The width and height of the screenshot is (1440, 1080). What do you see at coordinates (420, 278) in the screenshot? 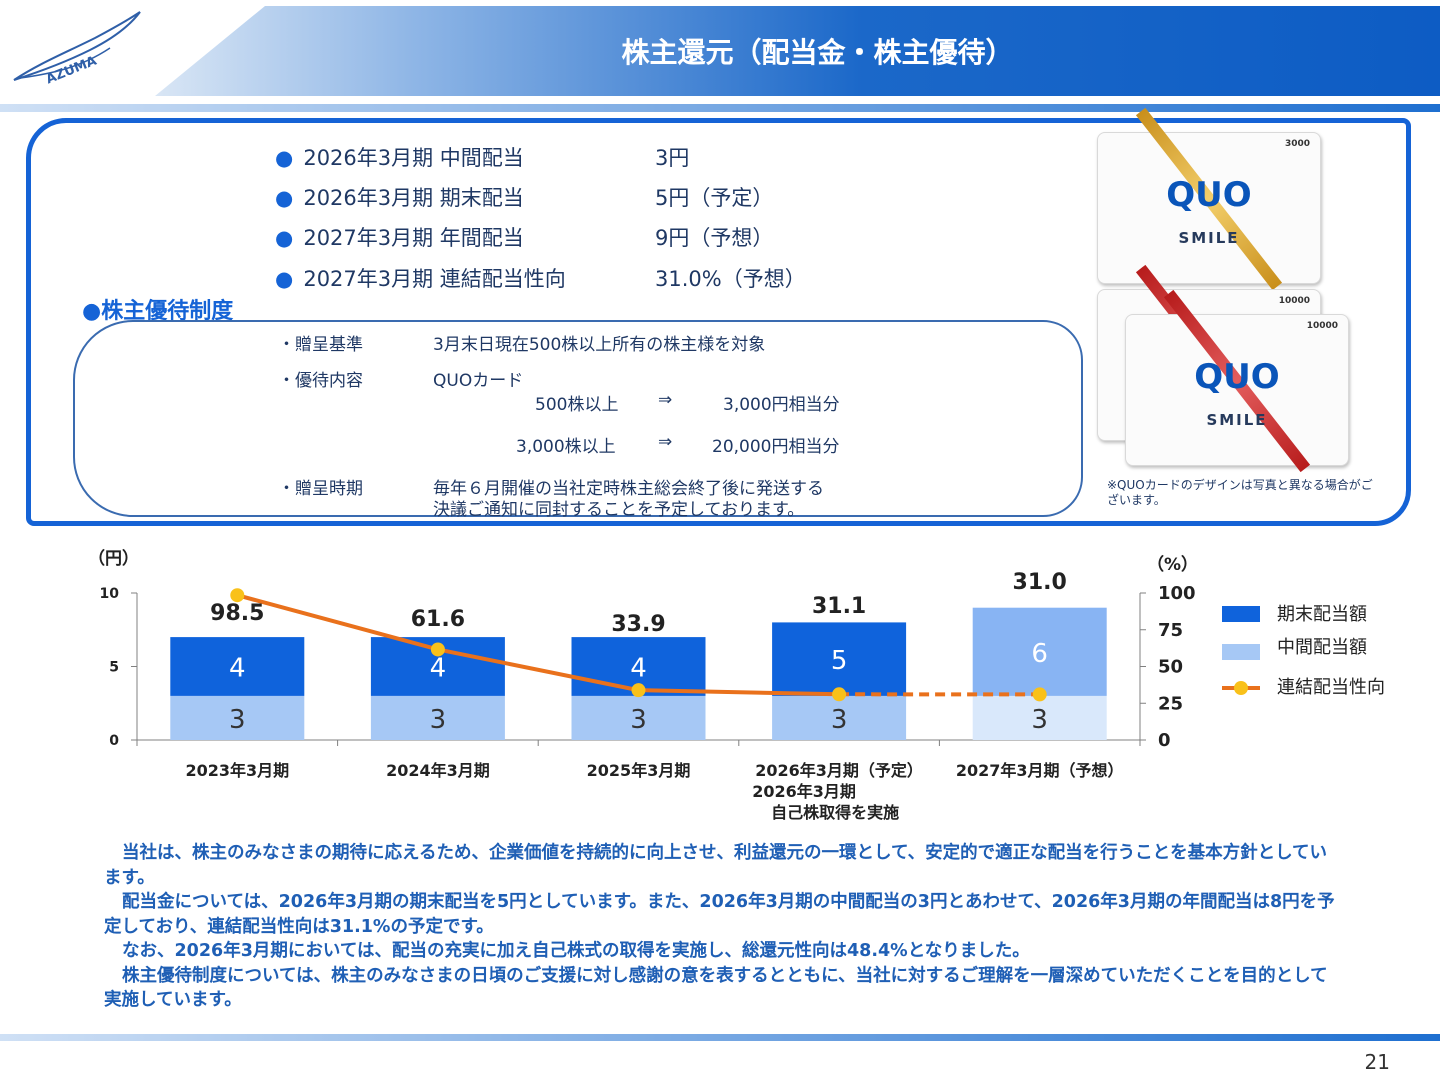
I see `dividend-row: ● 2027年3月期 連結配当性向` at bounding box center [420, 278].